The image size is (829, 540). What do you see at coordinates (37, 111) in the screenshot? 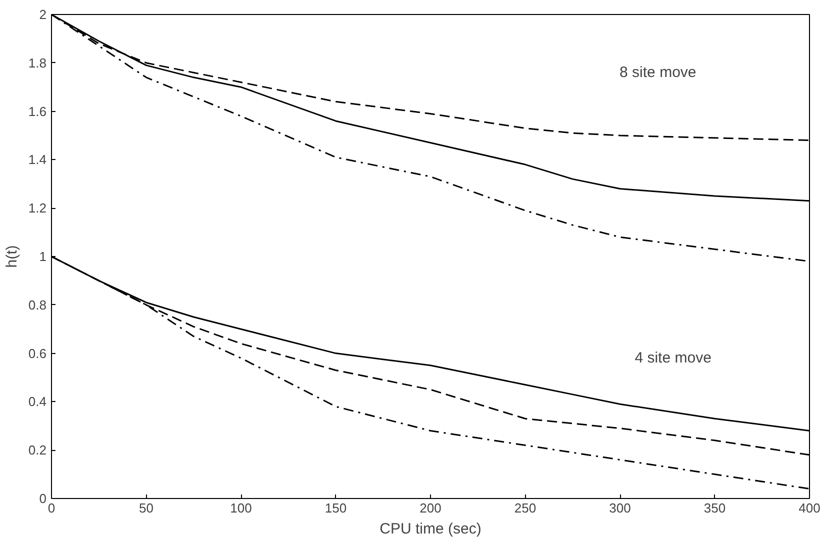
I see `y-tick-label: 1.6` at bounding box center [37, 111].